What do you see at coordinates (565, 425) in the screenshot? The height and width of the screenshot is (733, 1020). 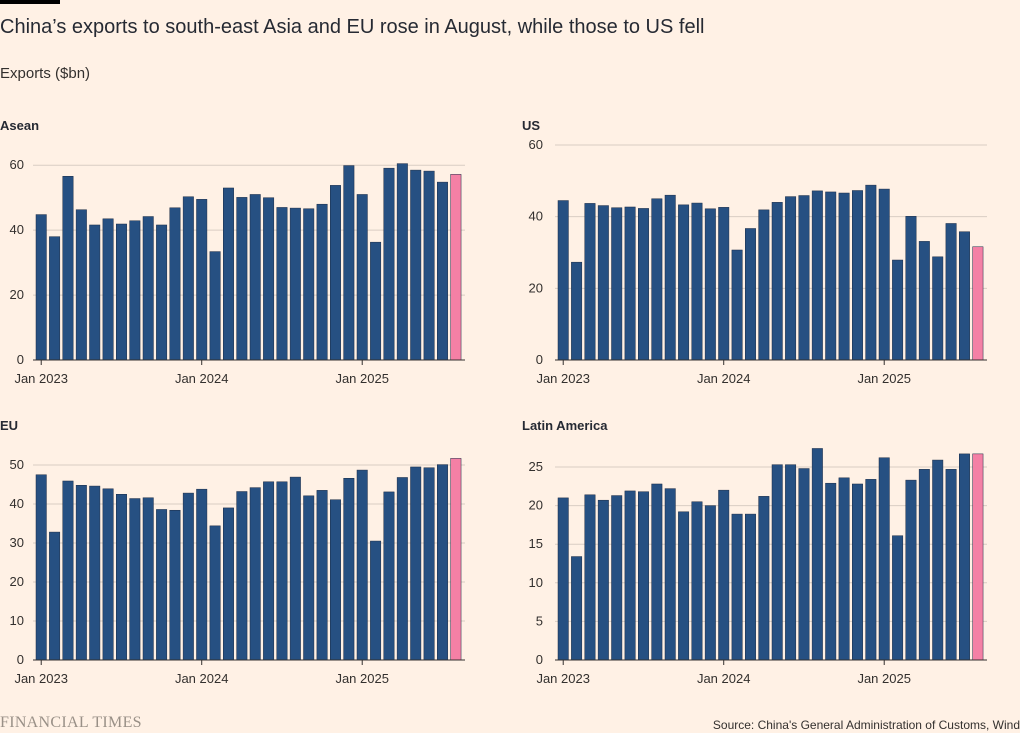 I see `chart-title: Latin America` at bounding box center [565, 425].